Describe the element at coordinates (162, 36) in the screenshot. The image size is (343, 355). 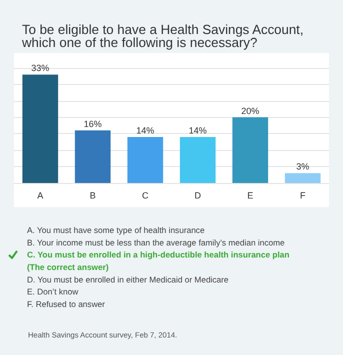
I see `chart-title: To be eligible to have a Health Savings Account, which one of the following is necessary?` at that location.